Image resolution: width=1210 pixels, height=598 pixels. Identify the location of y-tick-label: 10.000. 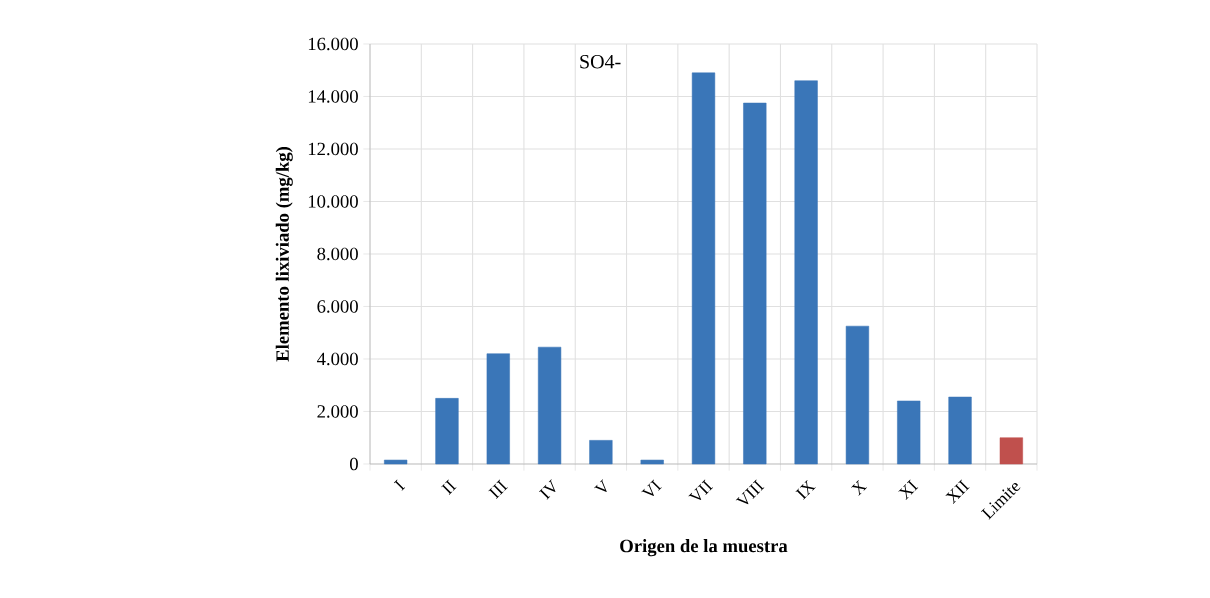
(333, 201).